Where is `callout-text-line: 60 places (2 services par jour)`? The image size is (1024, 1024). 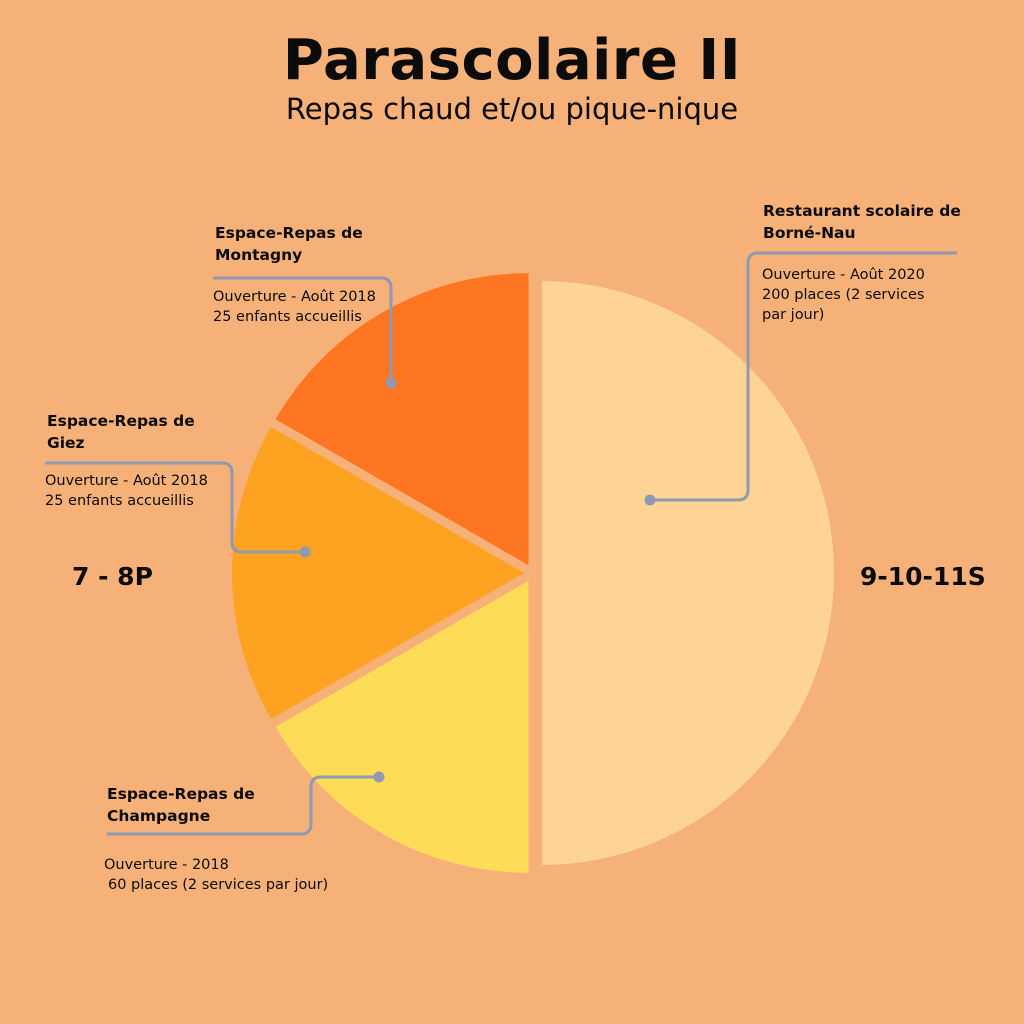 callout-text-line: 60 places (2 services par jour) is located at coordinates (218, 885).